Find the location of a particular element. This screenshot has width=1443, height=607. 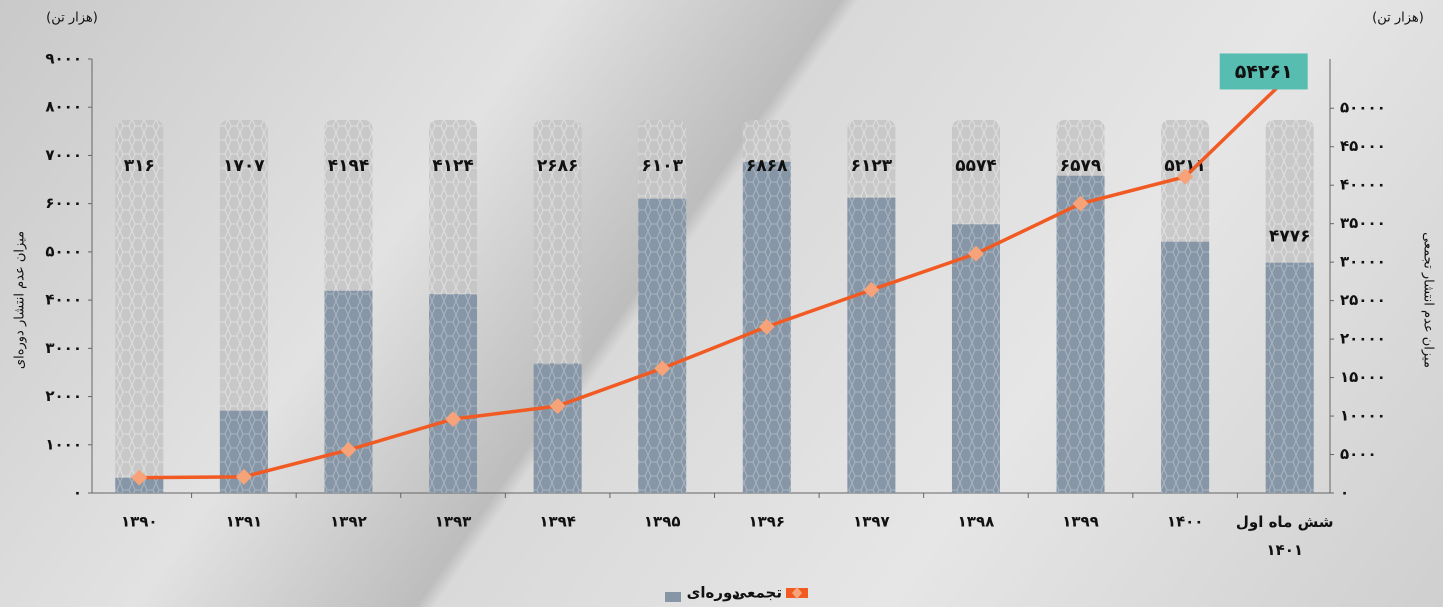

y2-tick-label: ۲۵۰۰۰ is located at coordinates (1363, 300).